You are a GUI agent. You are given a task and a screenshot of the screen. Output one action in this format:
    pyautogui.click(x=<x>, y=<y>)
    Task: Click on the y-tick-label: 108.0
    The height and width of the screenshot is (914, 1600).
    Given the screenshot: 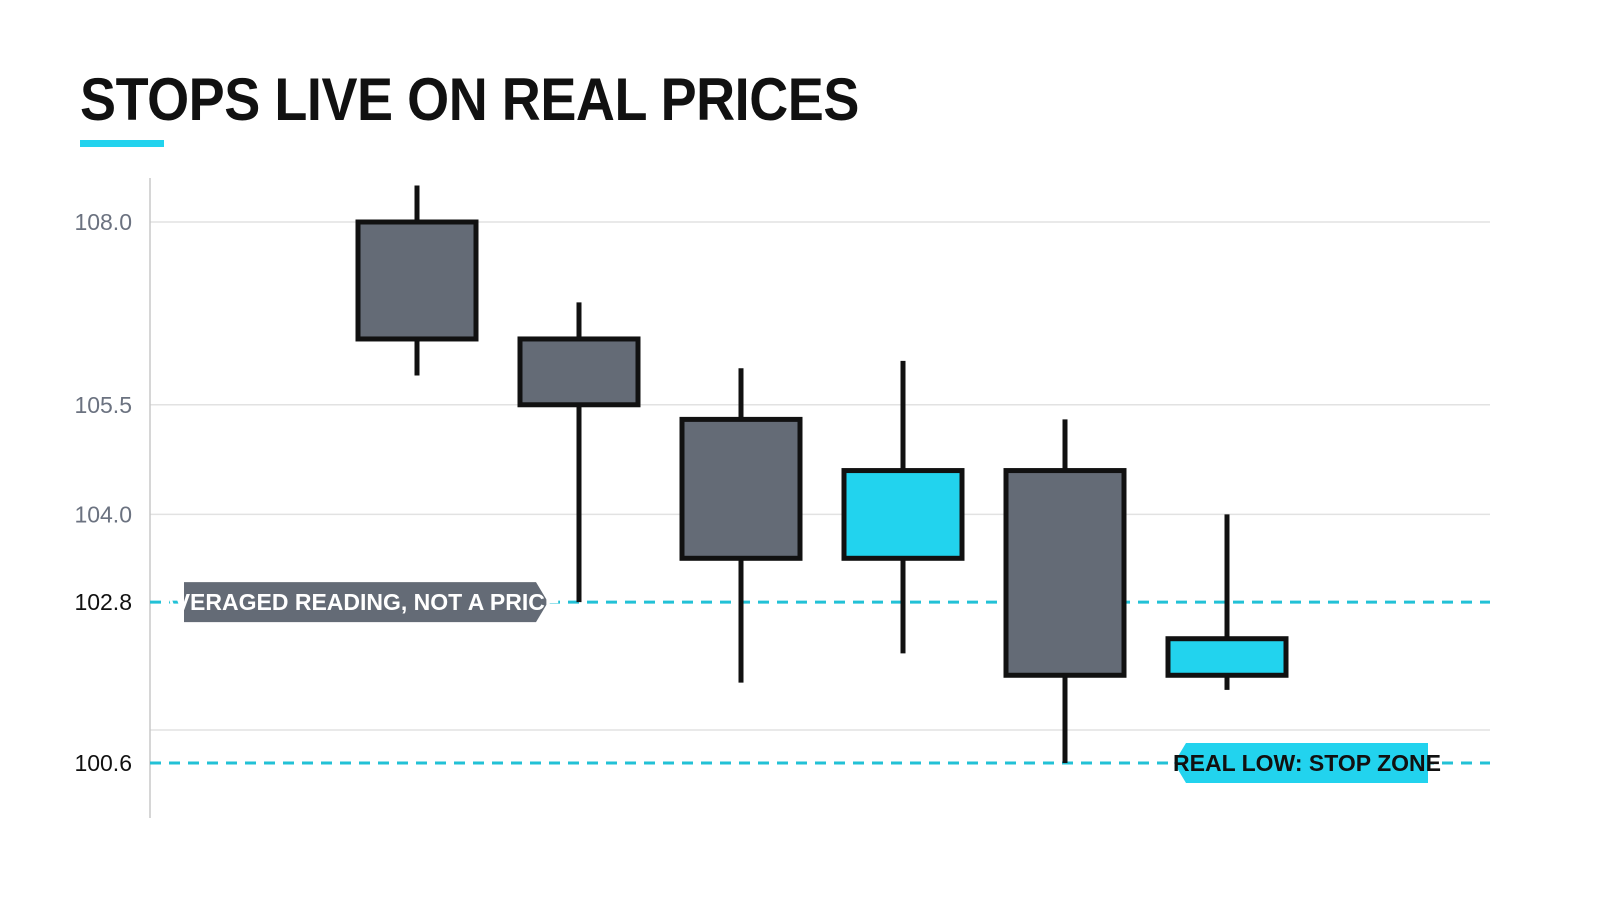 What is the action you would take?
    pyautogui.click(x=103, y=222)
    